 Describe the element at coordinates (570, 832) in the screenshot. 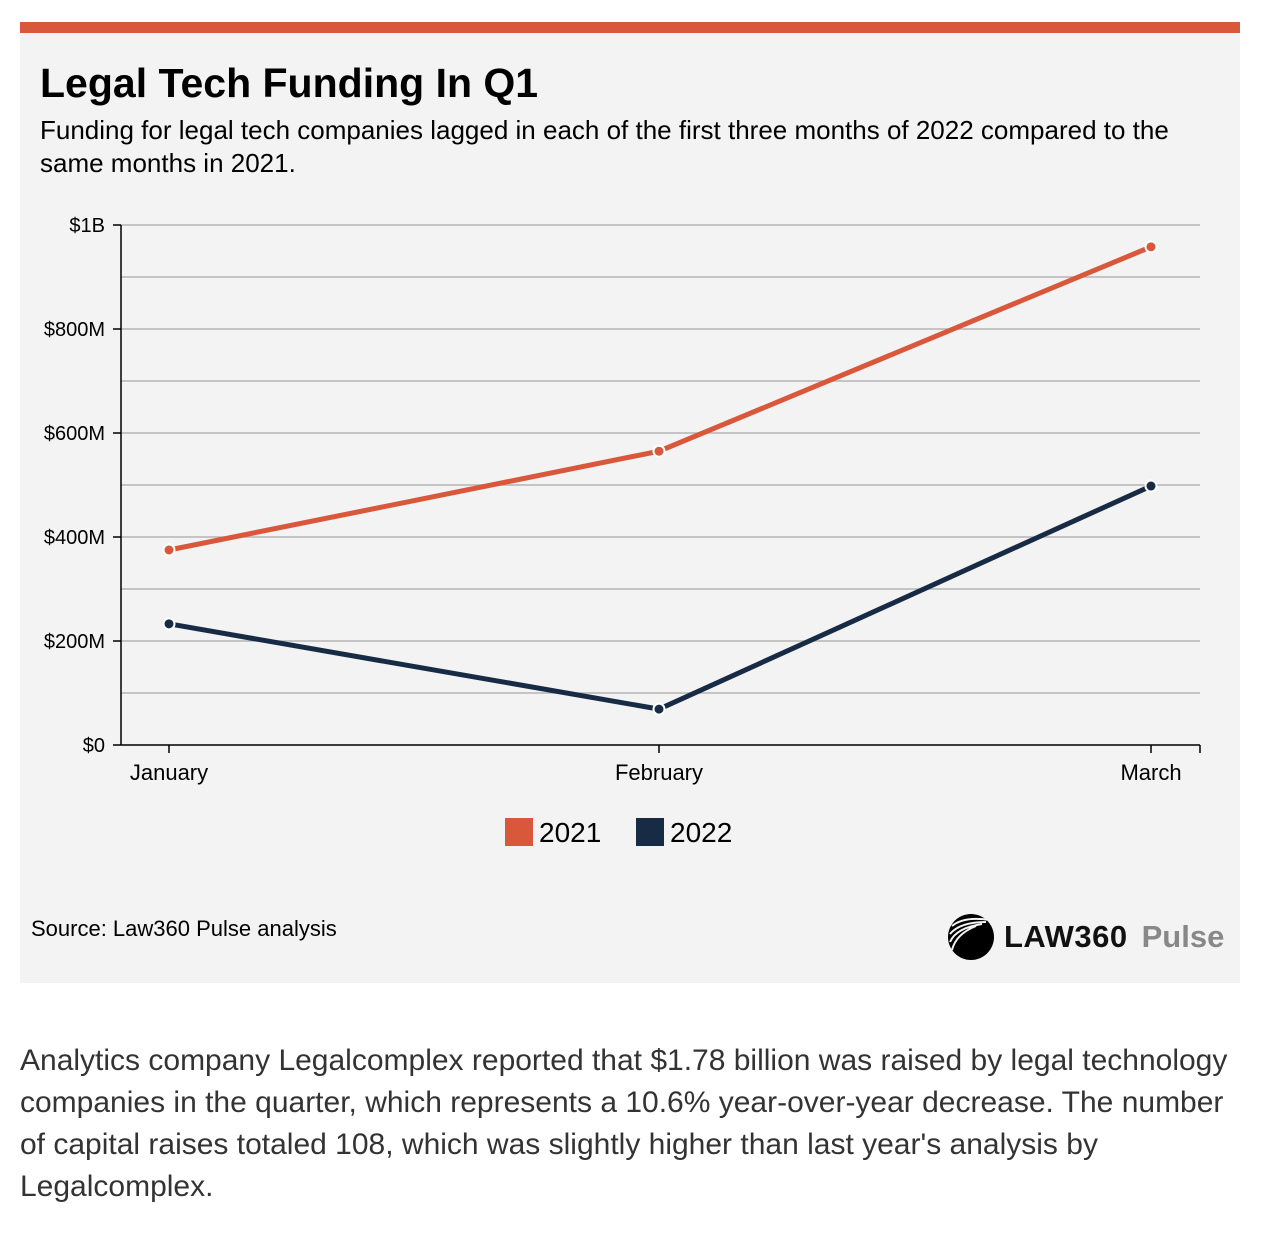

I see `legend-label-2021: 2021` at that location.